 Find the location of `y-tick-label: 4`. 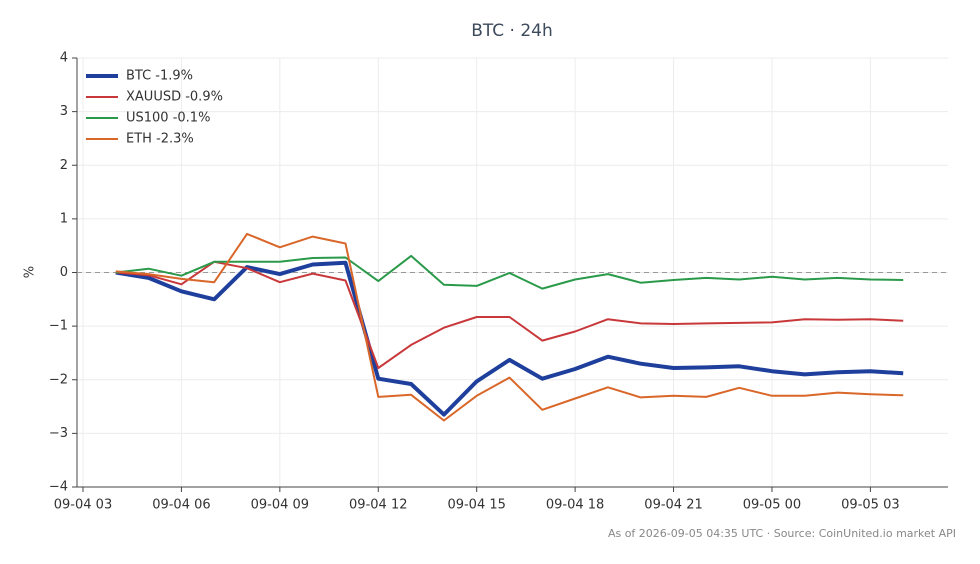

y-tick-label: 4 is located at coordinates (64, 58).